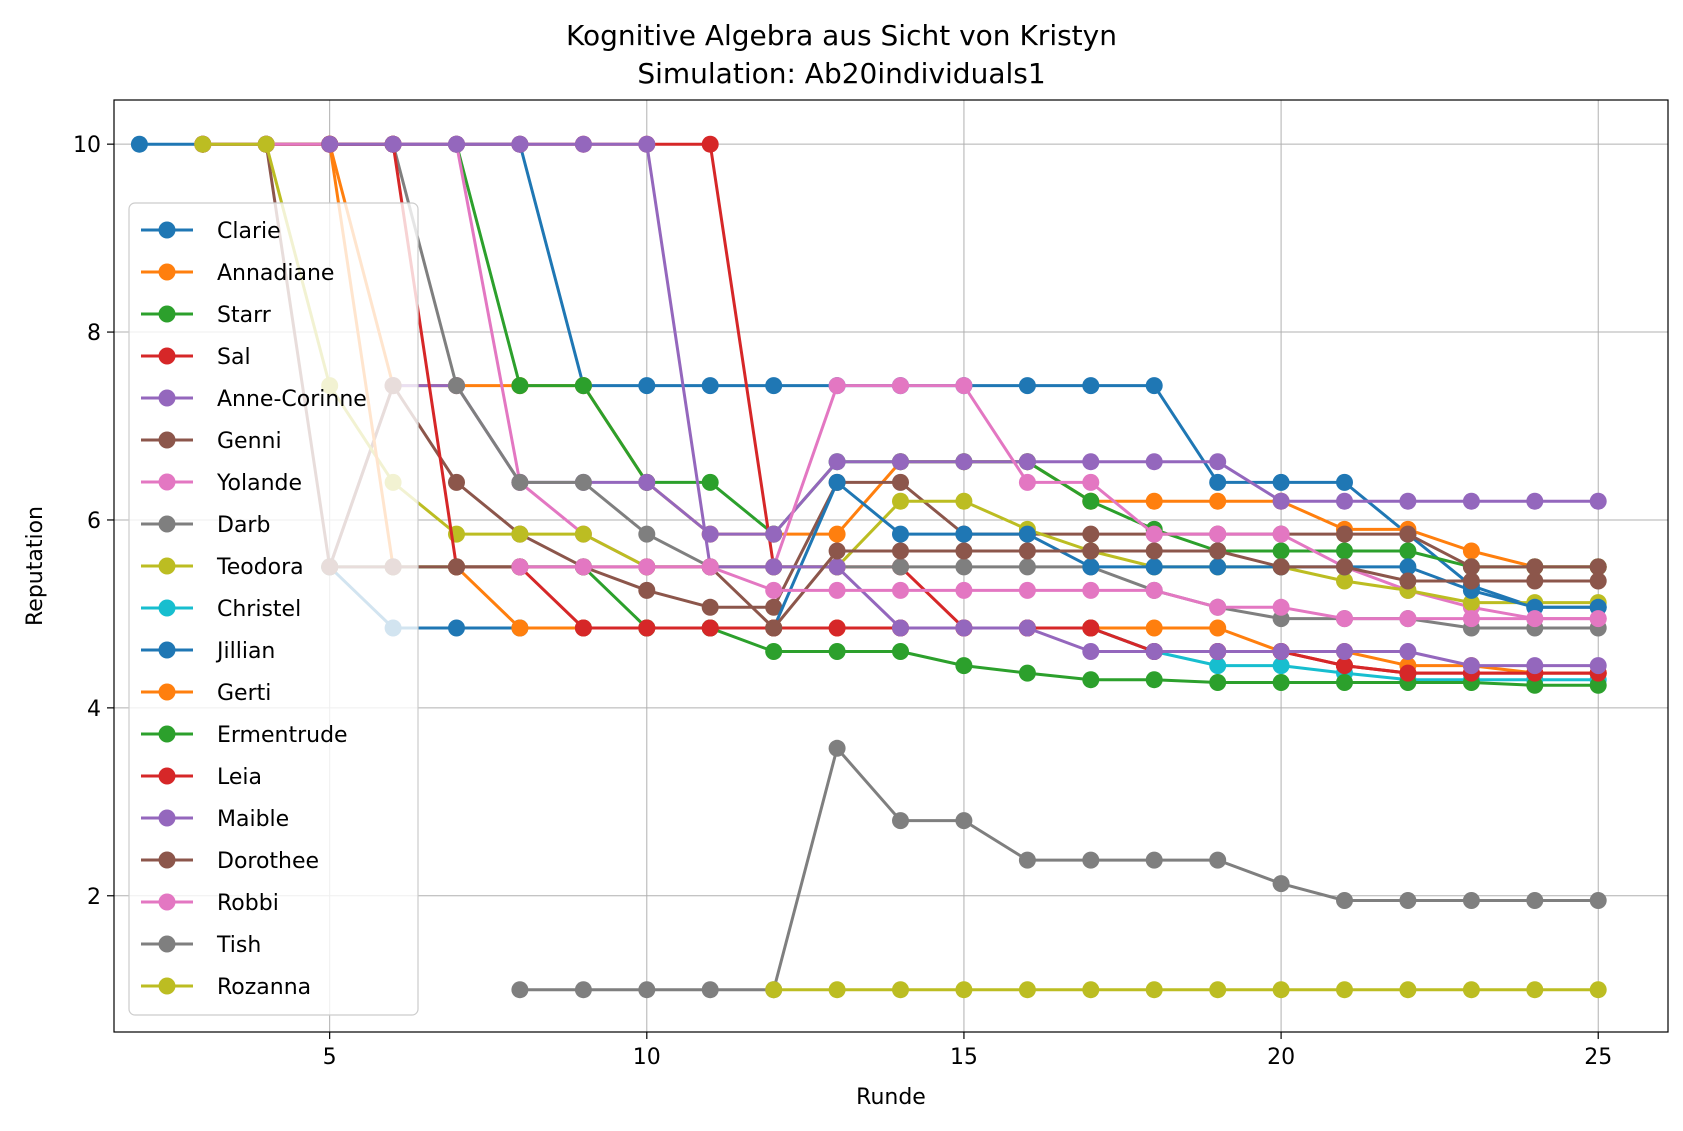  What do you see at coordinates (244, 693) in the screenshot?
I see `legend-label: Gerti` at bounding box center [244, 693].